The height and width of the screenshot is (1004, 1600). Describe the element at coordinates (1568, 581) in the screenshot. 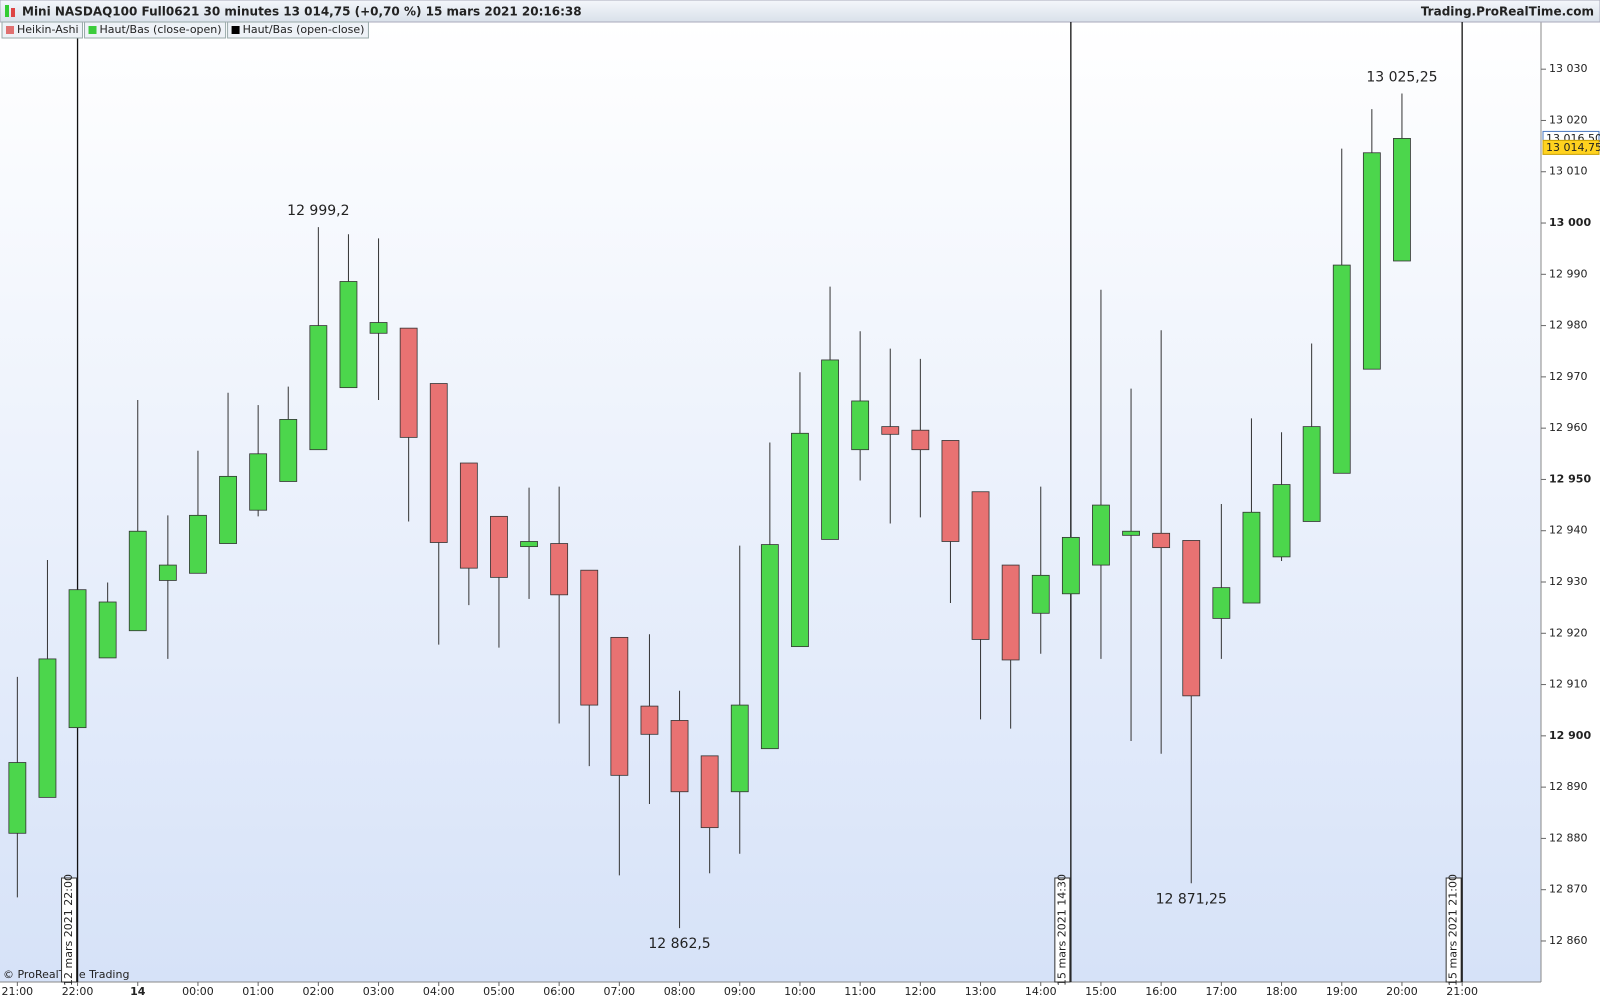

I see `y-tick-label: 12 930` at that location.